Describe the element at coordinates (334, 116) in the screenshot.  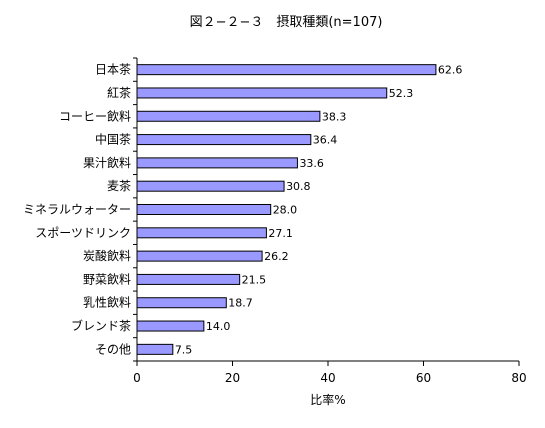
I see `value-label: 38.3` at that location.